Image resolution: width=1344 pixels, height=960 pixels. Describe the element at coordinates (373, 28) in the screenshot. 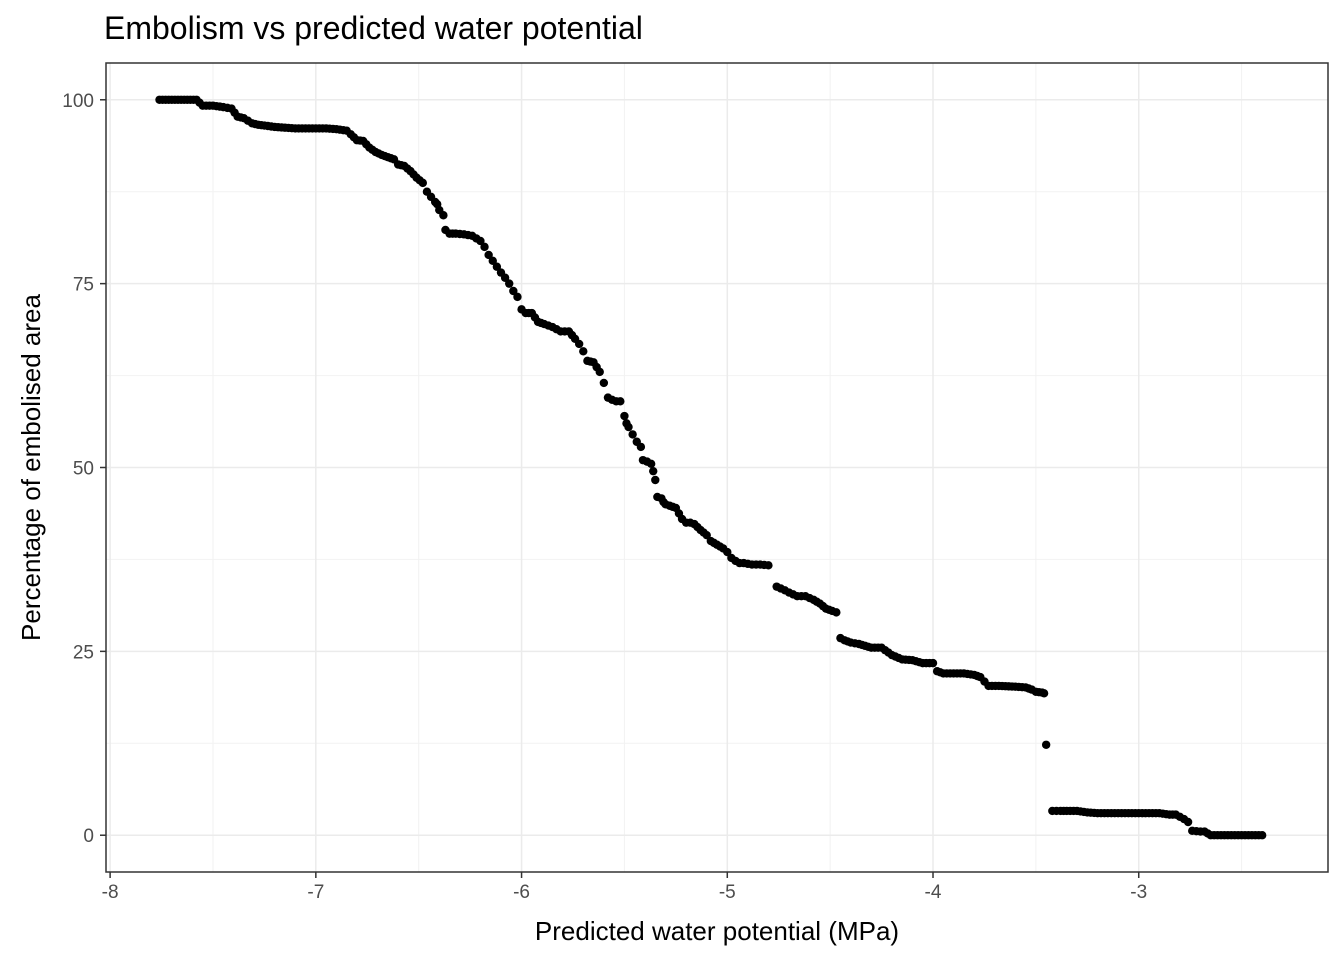

I see `chart-title: Embolism vs predicted water potential` at that location.